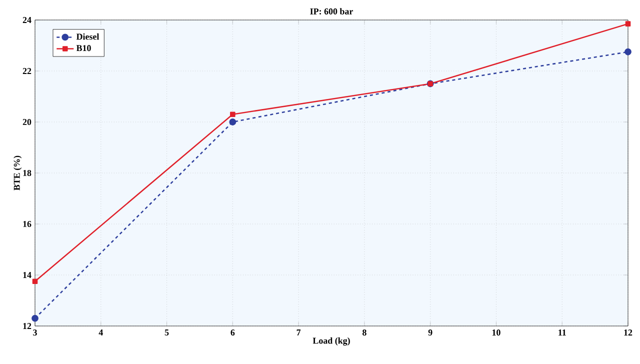 This screenshot has height=364, width=640. Describe the element at coordinates (364, 333) in the screenshot. I see `x-tick-label: 8` at that location.